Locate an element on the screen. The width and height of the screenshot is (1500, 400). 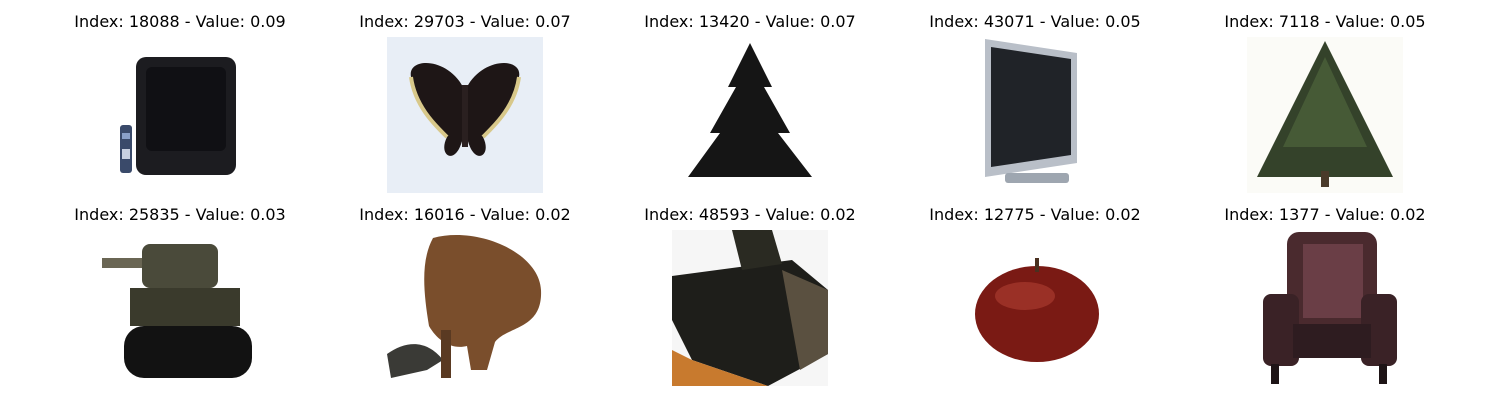
image-caption: Index: 43071 - Value: 0.05 is located at coordinates (1035, 21).